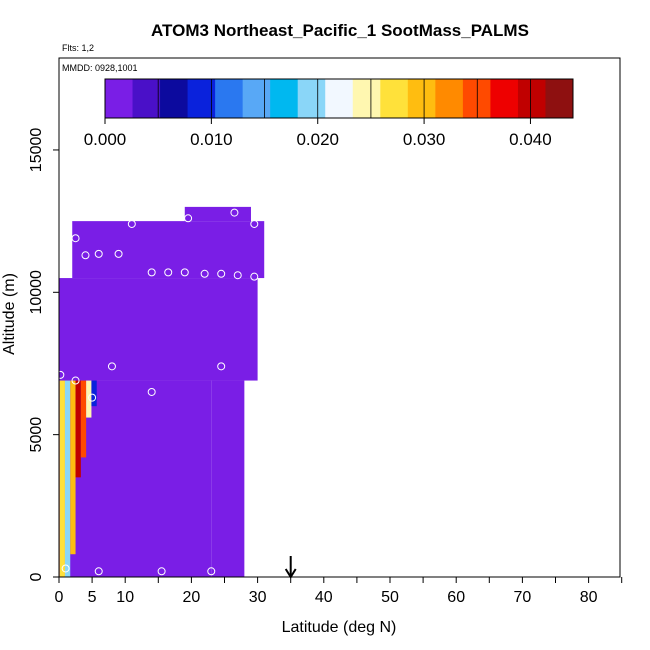  I want to click on x-tick-label: 40, so click(324, 597).